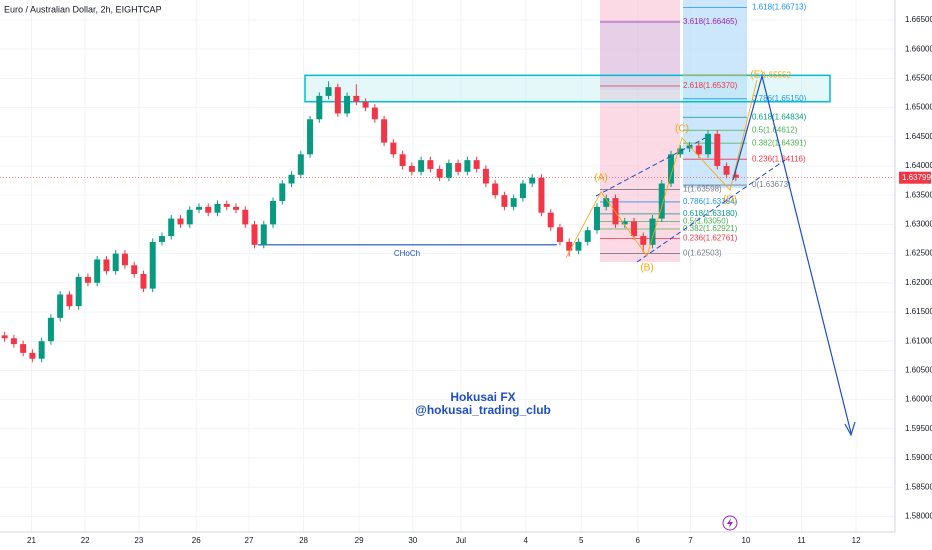  Describe the element at coordinates (746, 540) in the screenshot. I see `x-tick-label: 10` at that location.